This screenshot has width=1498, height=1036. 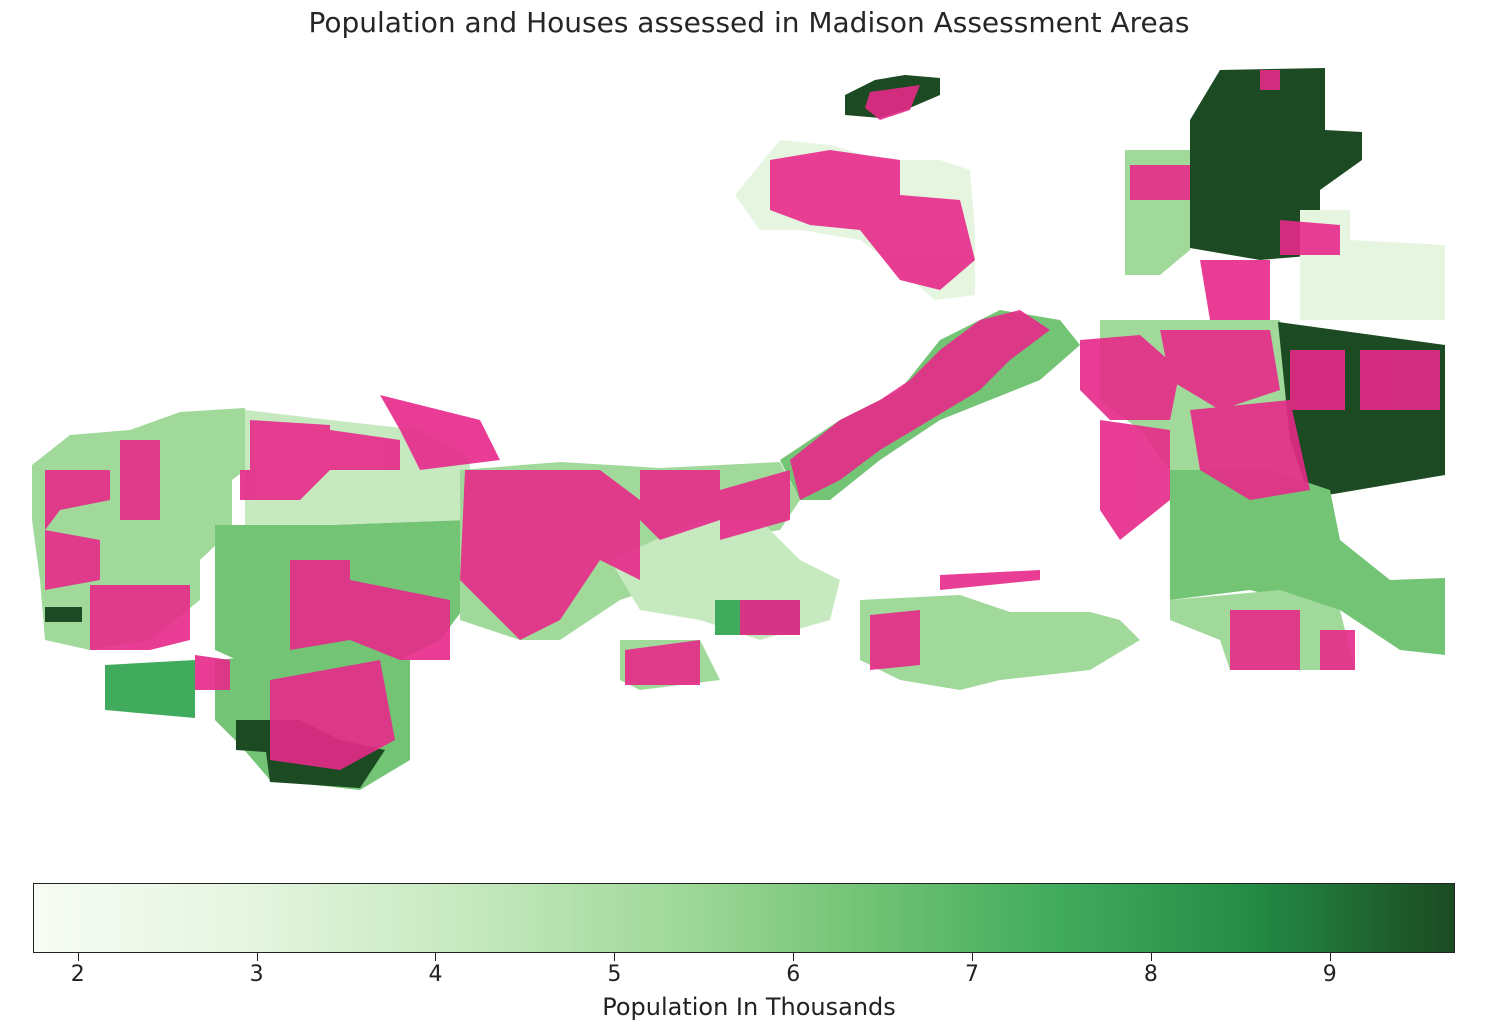 I want to click on house-cluster-north, so click(x=872, y=220).